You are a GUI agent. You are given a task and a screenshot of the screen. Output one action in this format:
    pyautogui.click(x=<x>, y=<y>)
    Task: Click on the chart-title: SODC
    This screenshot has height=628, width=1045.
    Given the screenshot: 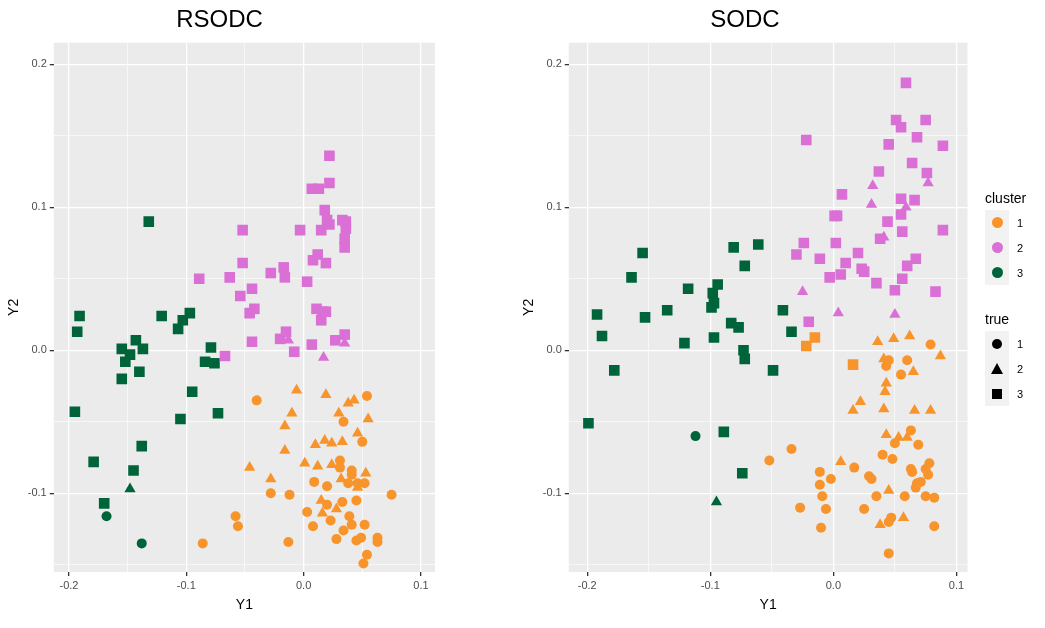 What is the action you would take?
    pyautogui.click(x=745, y=19)
    